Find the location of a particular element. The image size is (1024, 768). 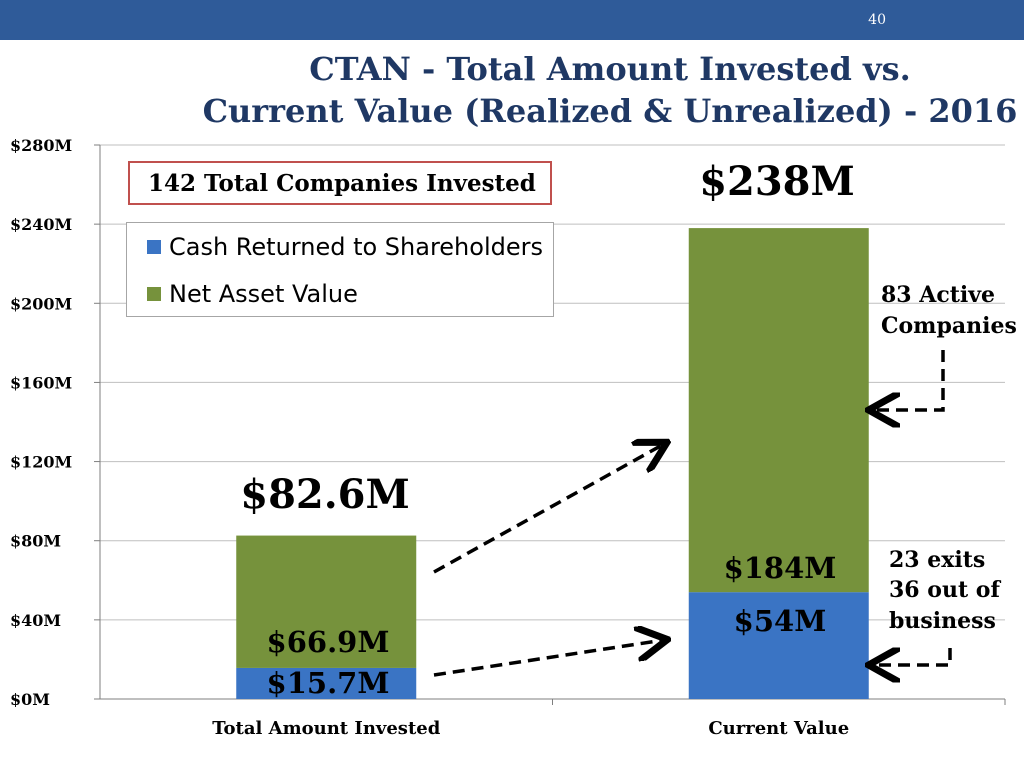

legend-label-cash: Cash Returned to Shareholders is located at coordinates (356, 247).